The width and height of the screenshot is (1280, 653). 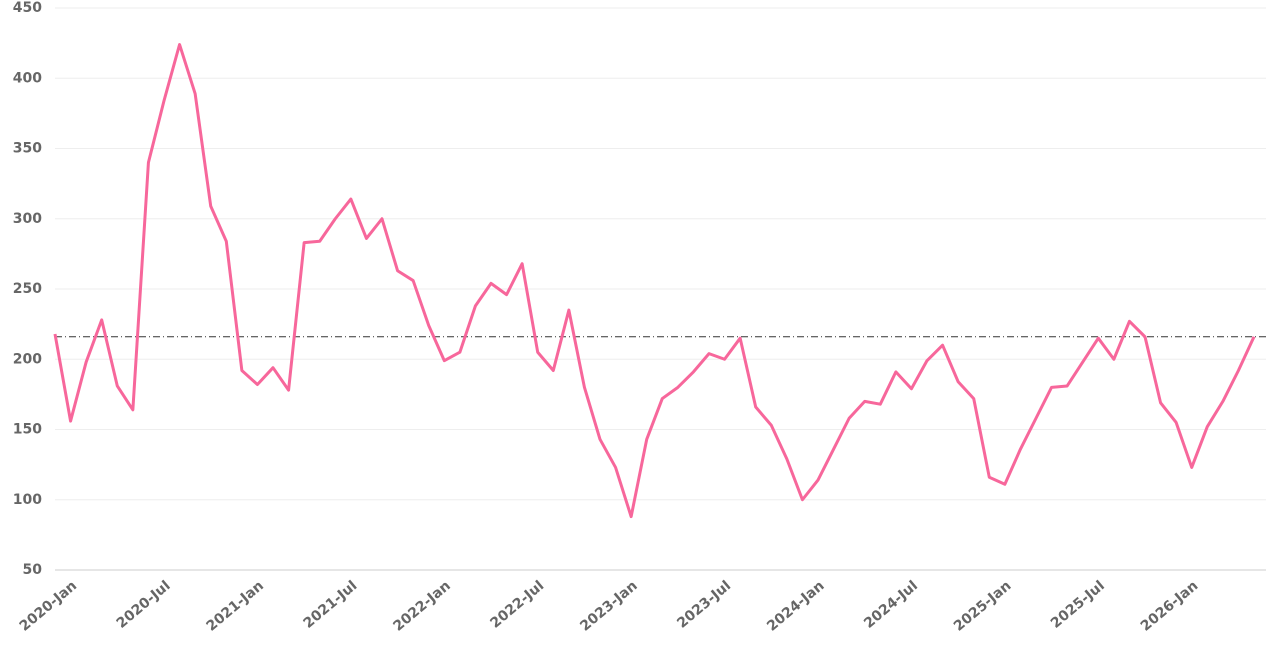 What do you see at coordinates (27, 78) in the screenshot?
I see `y-tick-label: 400` at bounding box center [27, 78].